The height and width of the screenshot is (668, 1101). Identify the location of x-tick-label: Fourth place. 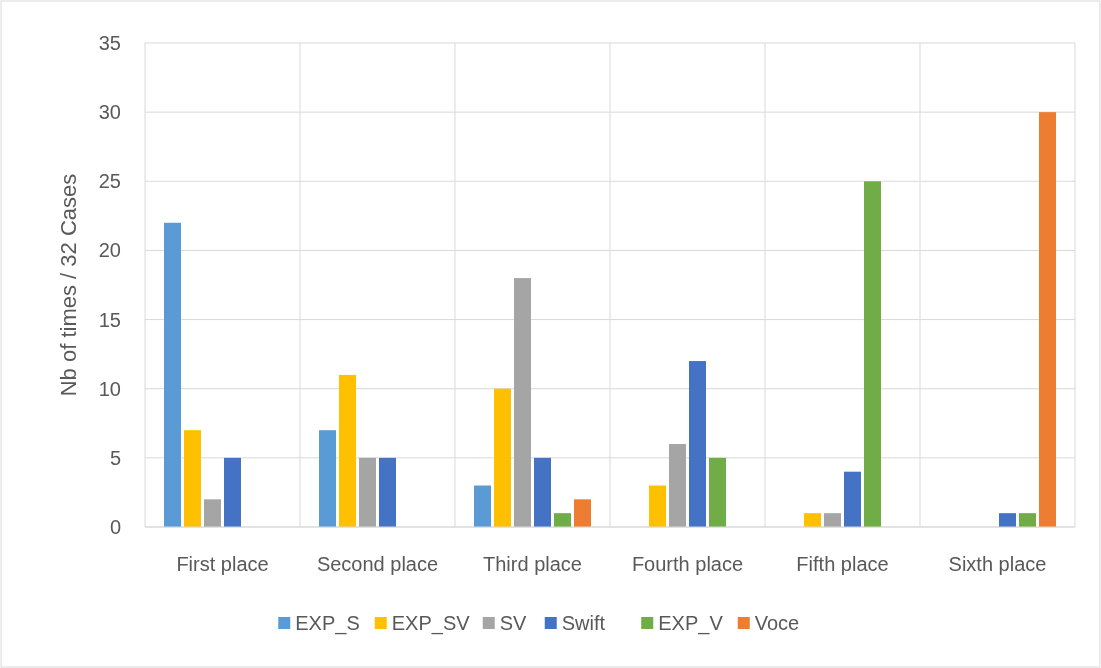
(687, 564).